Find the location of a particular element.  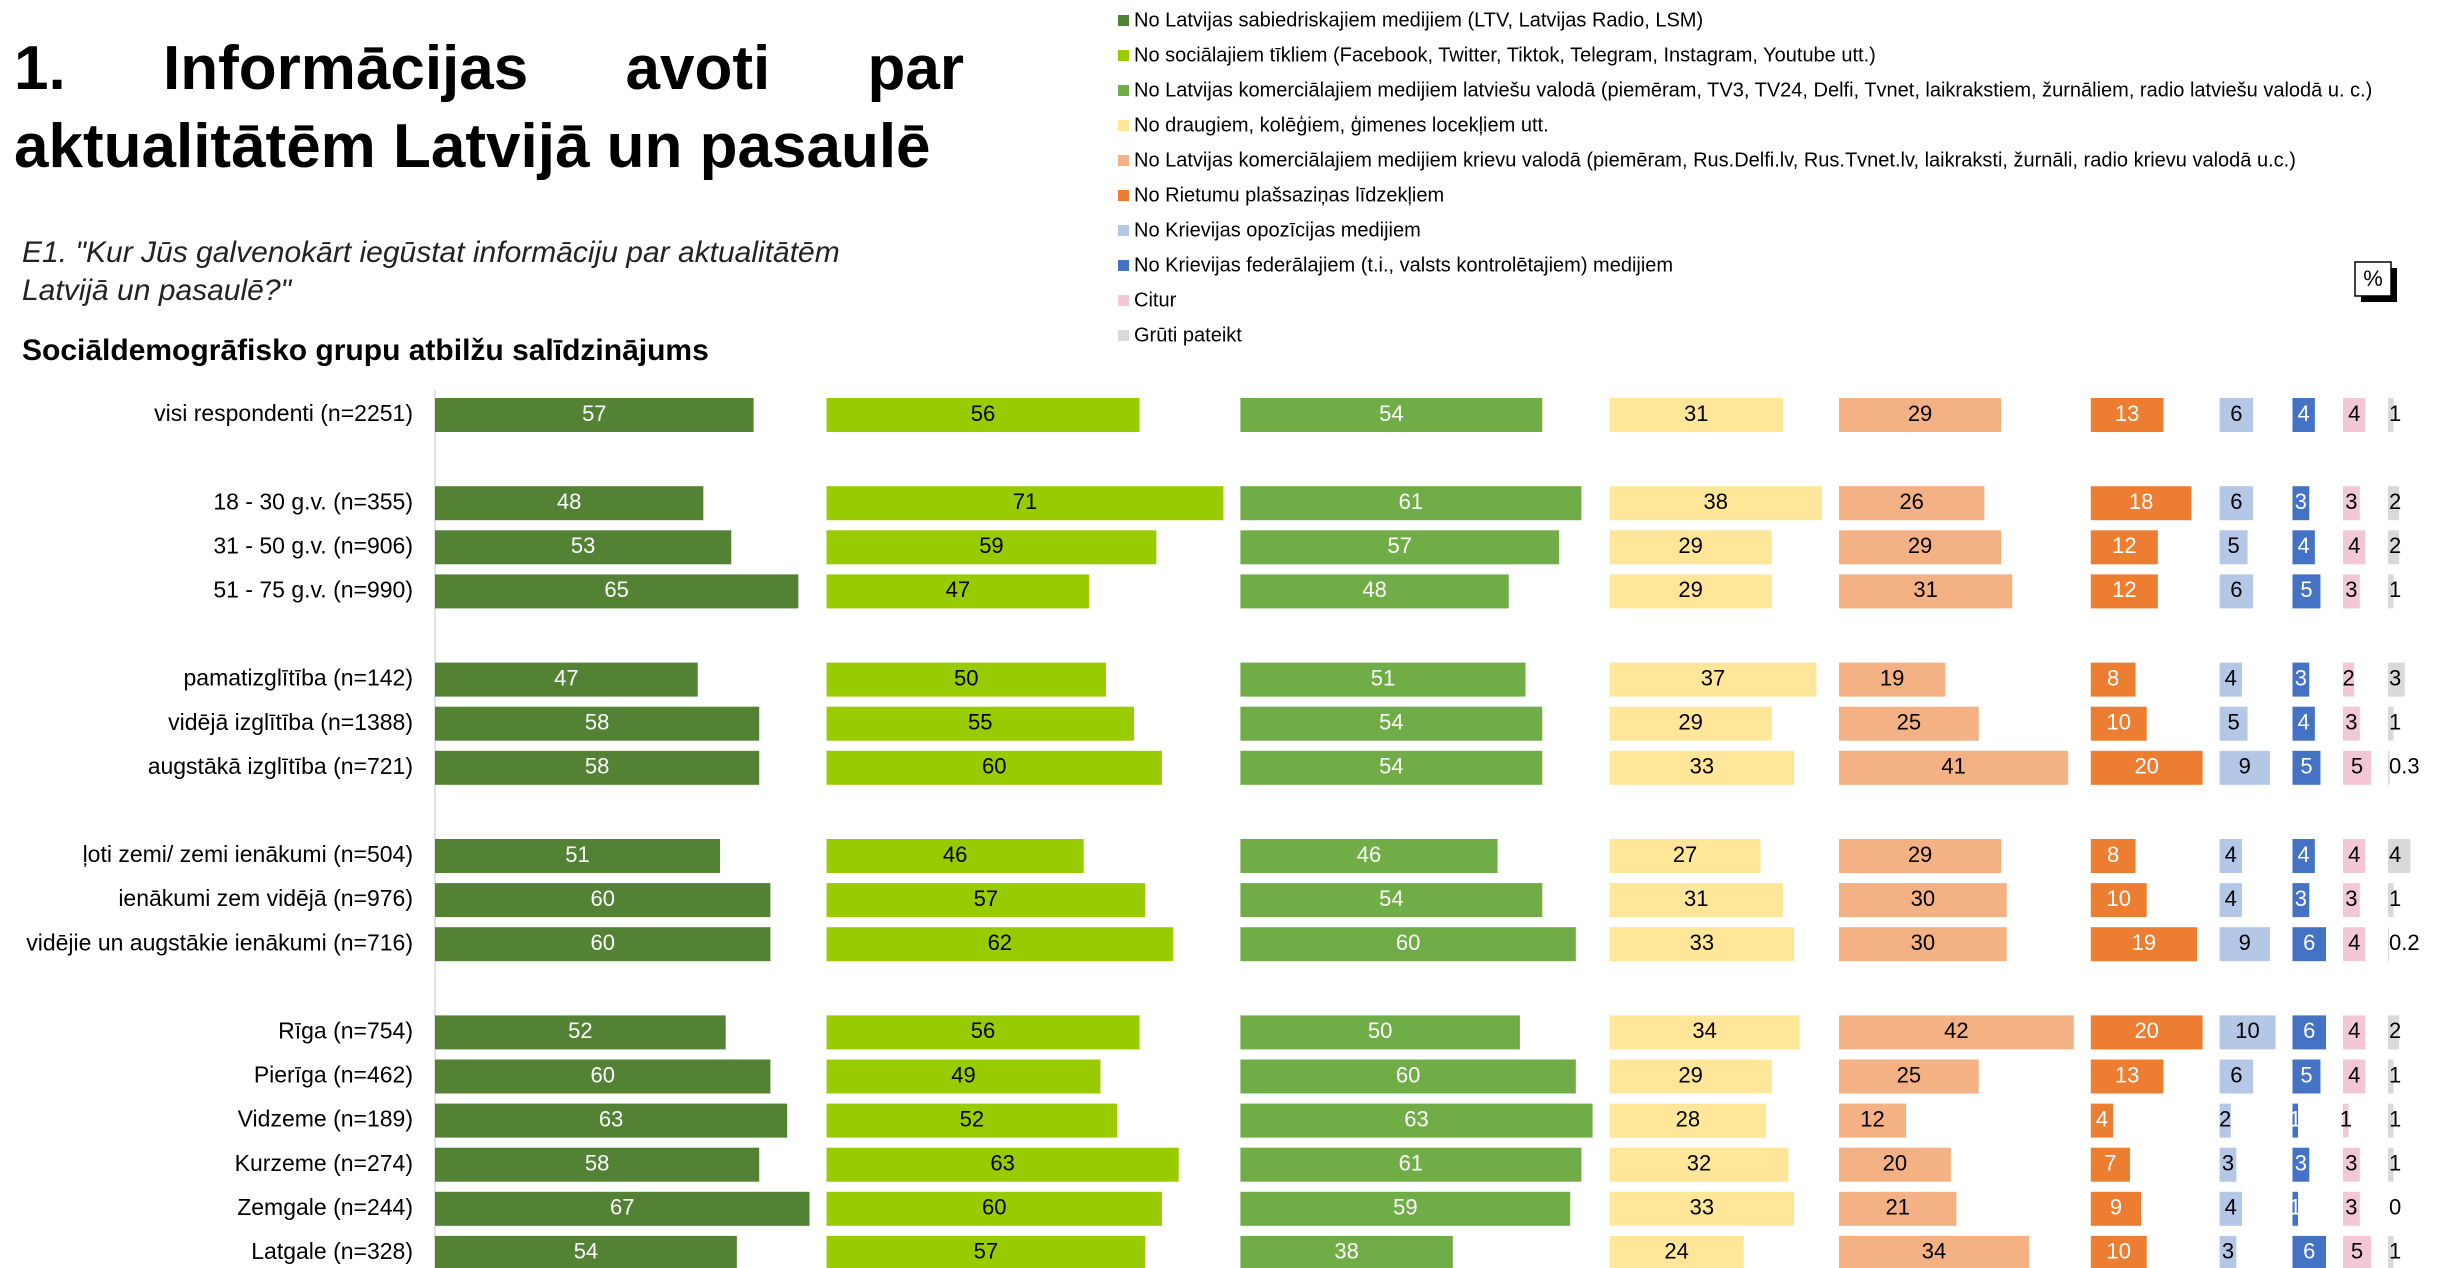

value-label: 26 is located at coordinates (1911, 501).